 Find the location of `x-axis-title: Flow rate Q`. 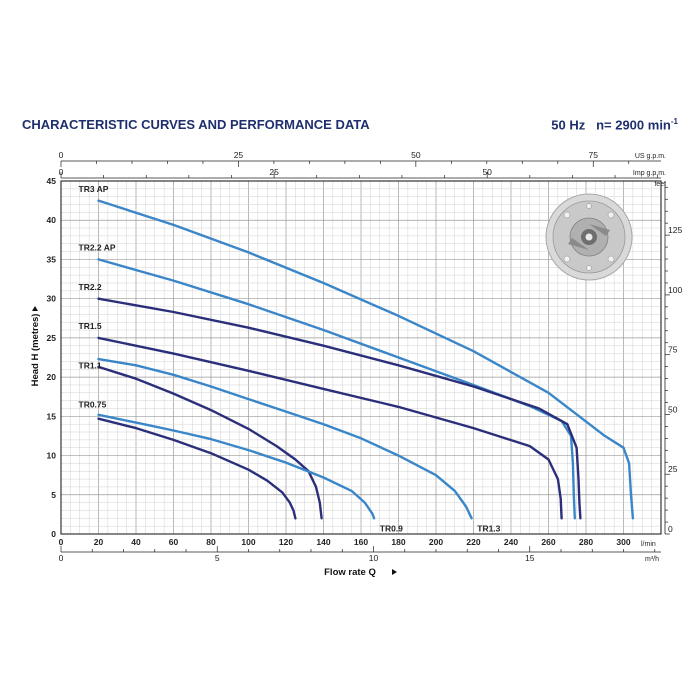

x-axis-title: Flow rate Q is located at coordinates (350, 572).